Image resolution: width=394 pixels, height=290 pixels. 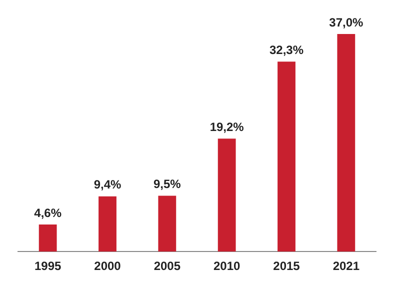 I want to click on x-tick-label: 2021, so click(x=346, y=266).